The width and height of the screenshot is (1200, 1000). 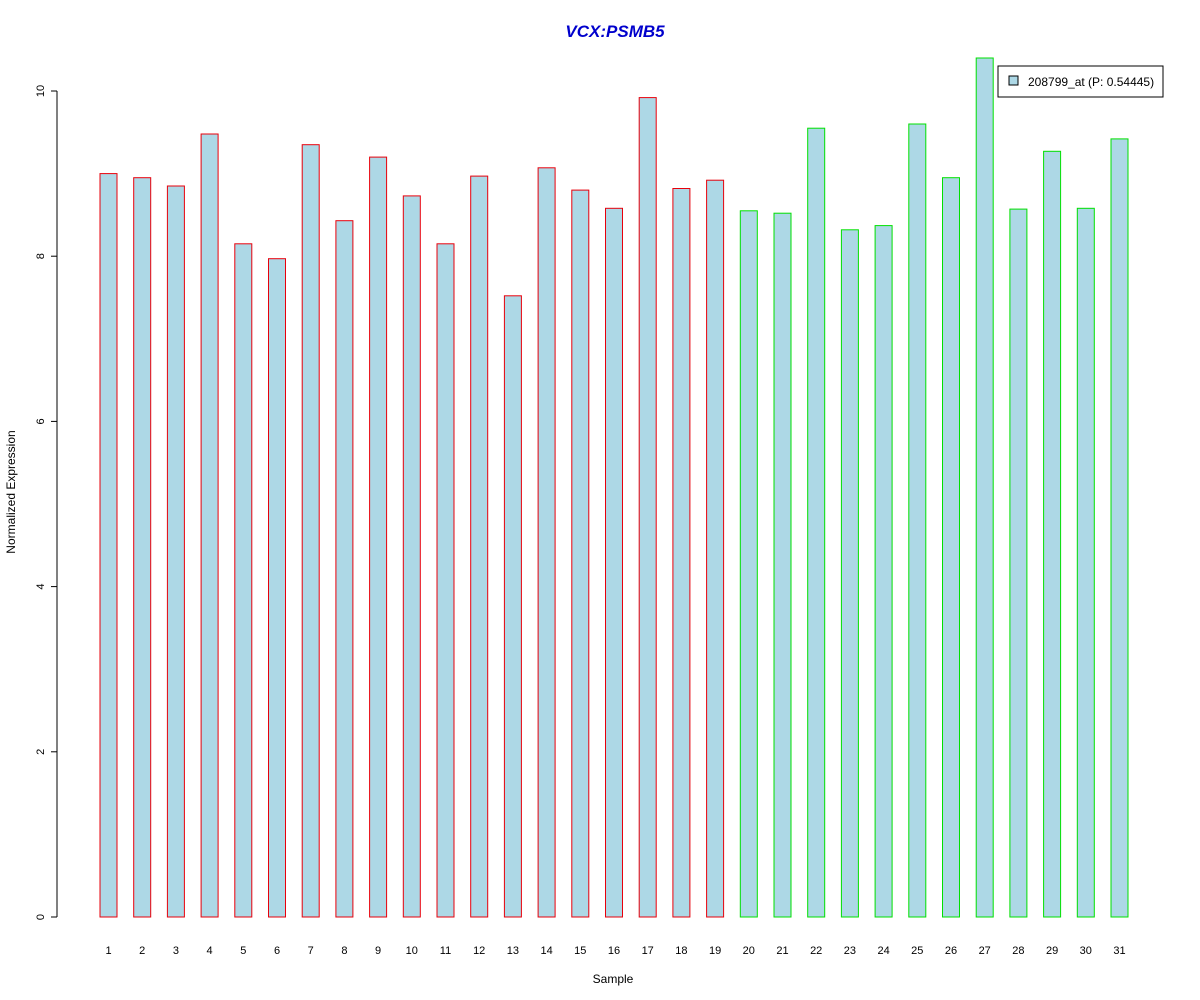 What do you see at coordinates (546, 951) in the screenshot?
I see `x-tick-label: 14` at bounding box center [546, 951].